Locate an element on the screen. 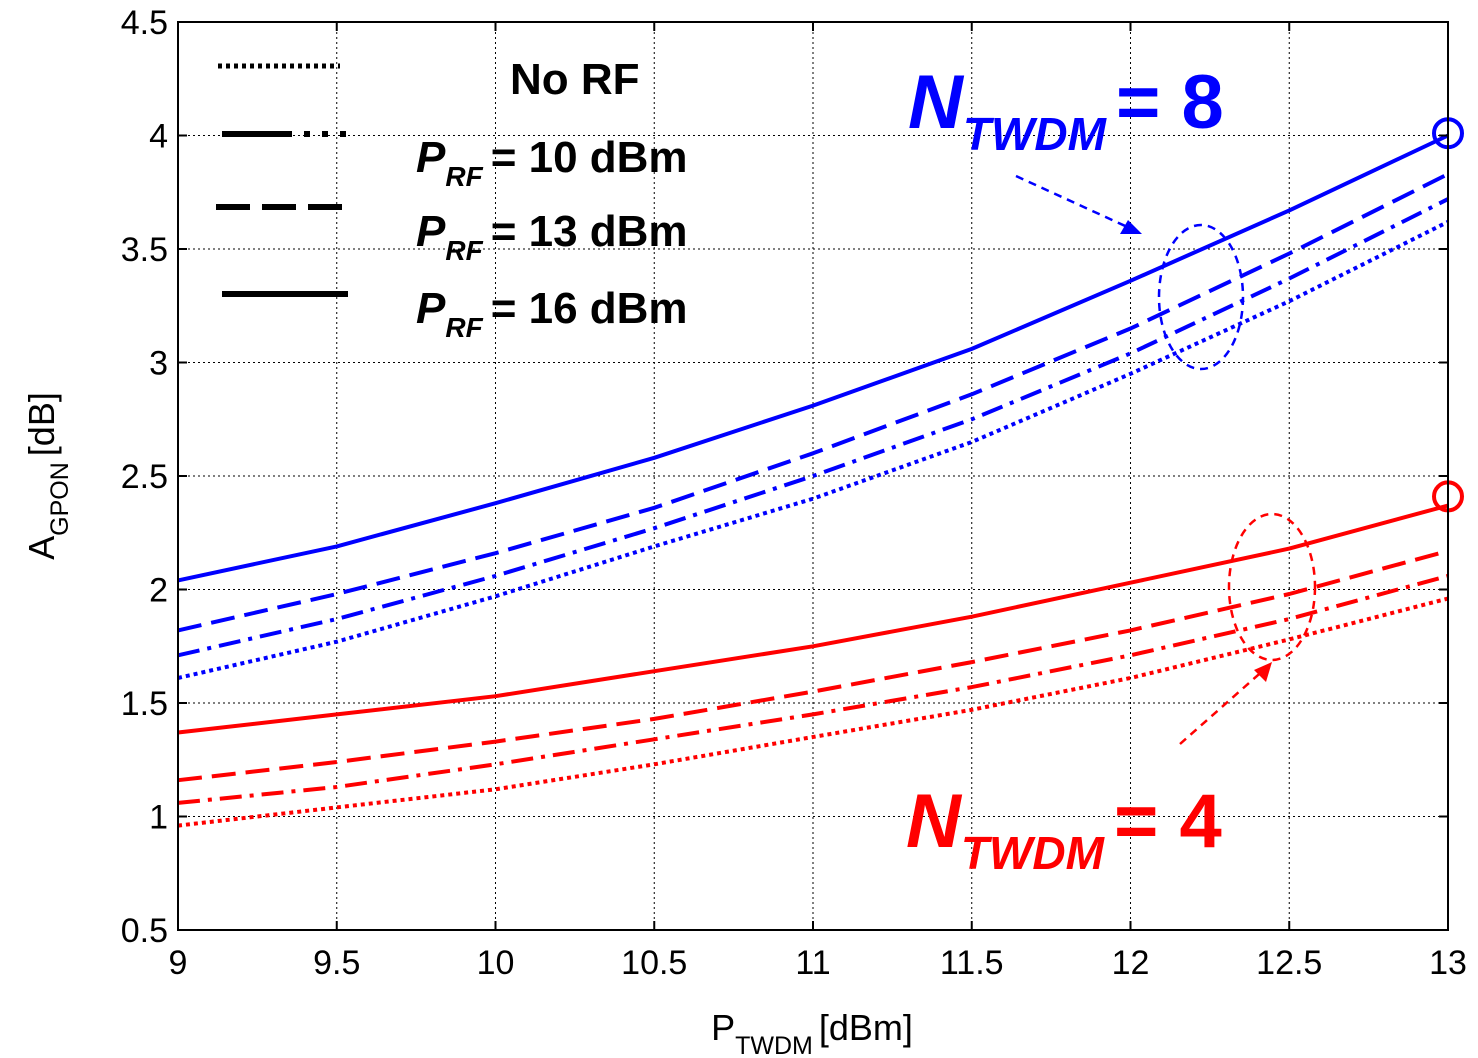  annotation-ntwdm-4: NTWDM = 4 is located at coordinates (1111, 695).